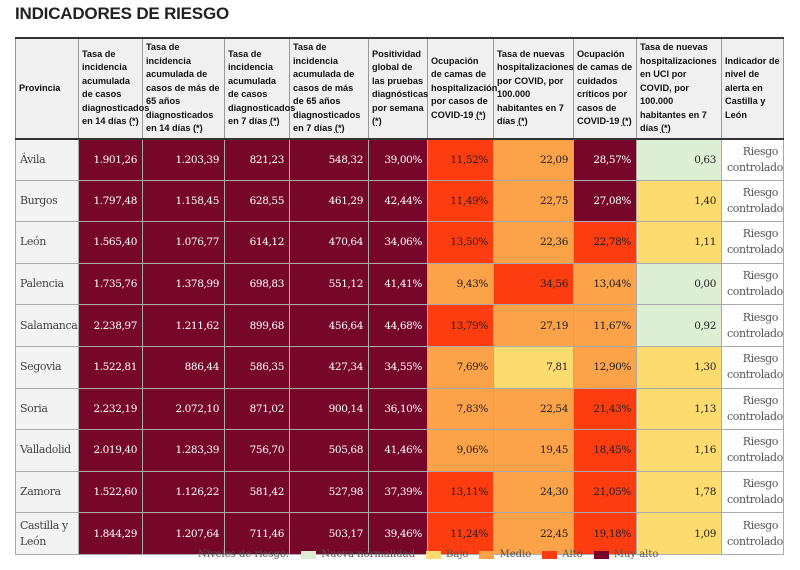 This screenshot has width=800, height=570. What do you see at coordinates (183, 159) in the screenshot?
I see `indicator-cell: 1.203,39` at bounding box center [183, 159].